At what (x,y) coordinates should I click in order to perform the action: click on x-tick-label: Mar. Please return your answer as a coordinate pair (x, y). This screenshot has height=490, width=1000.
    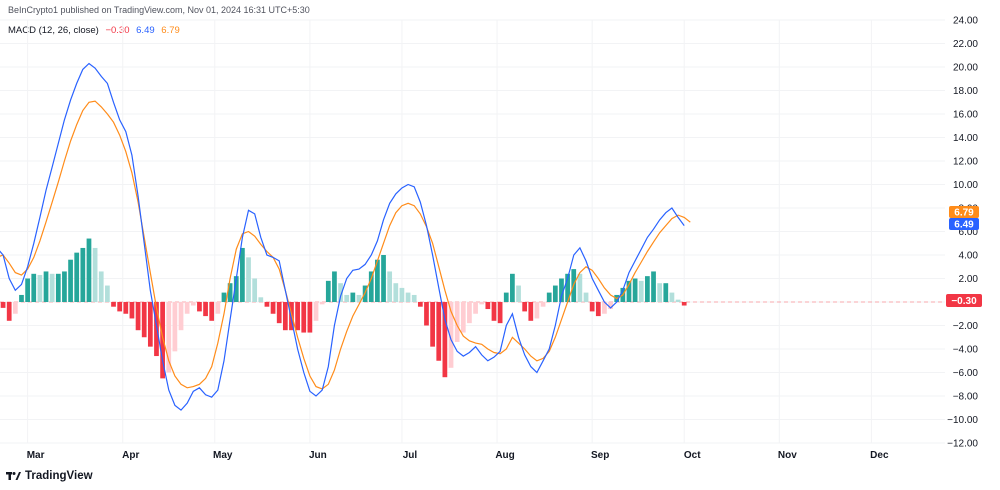
    Looking at the image, I should click on (36, 455).